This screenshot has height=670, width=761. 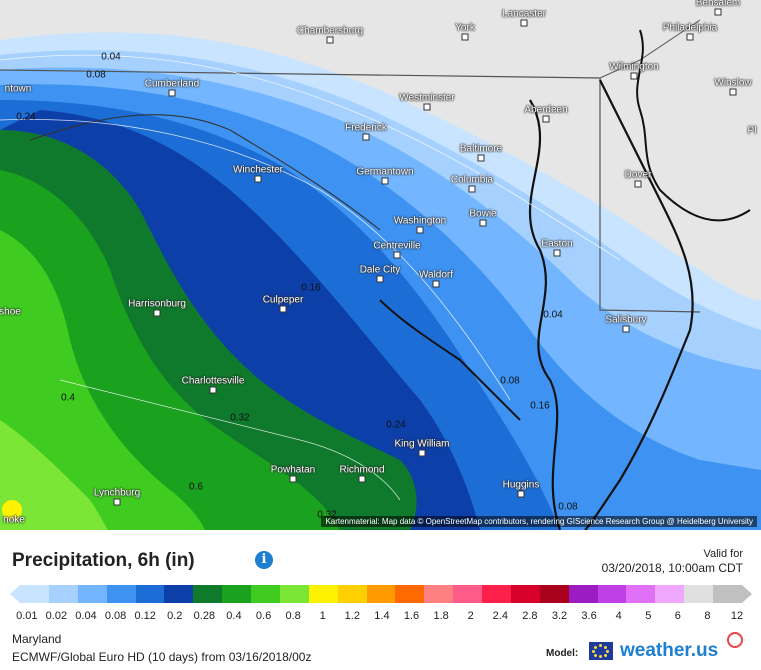 I want to click on city-label: Wilmington, so click(x=634, y=67).